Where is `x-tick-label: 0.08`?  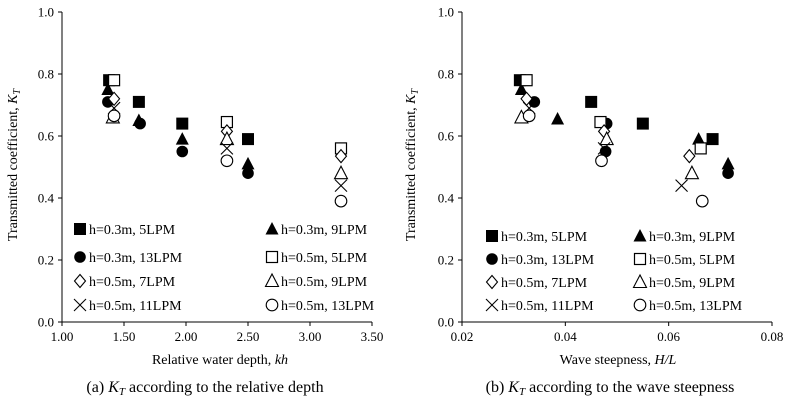
x-tick-label: 0.08 is located at coordinates (772, 336).